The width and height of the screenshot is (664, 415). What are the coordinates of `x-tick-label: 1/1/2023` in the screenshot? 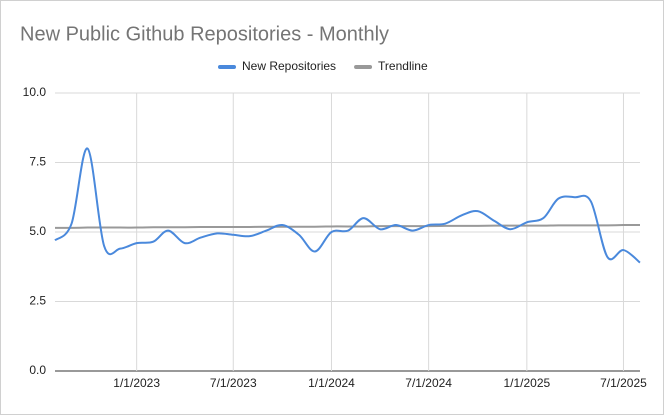 It's located at (136, 383).